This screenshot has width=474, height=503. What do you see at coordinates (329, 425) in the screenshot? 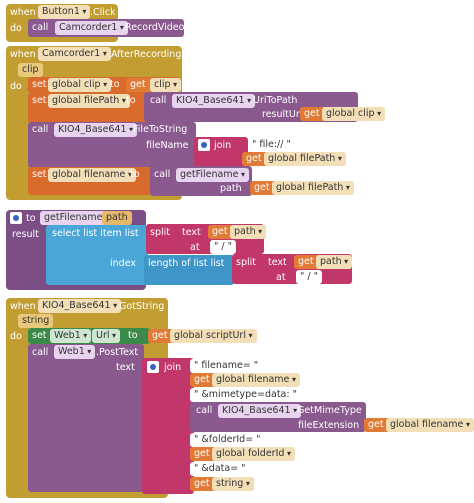
I see `file-extension-label: fileExtension` at bounding box center [329, 425].